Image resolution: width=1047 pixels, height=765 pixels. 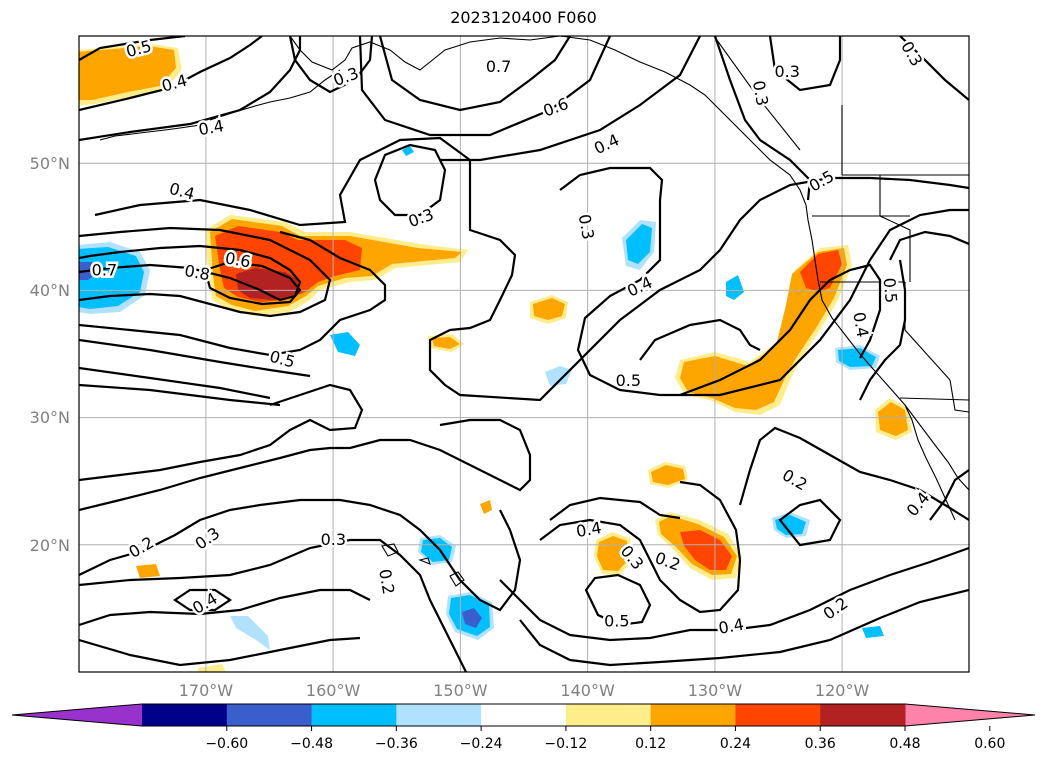 What do you see at coordinates (589, 529) in the screenshot?
I see `contour-label: 0.4` at bounding box center [589, 529].